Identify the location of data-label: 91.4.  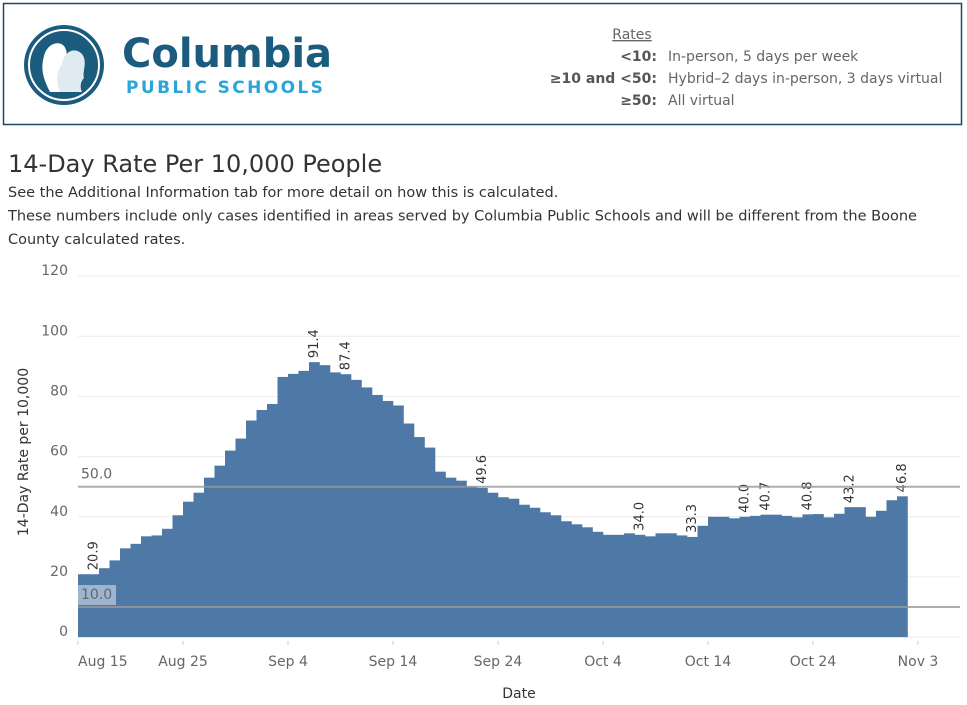
(314, 343).